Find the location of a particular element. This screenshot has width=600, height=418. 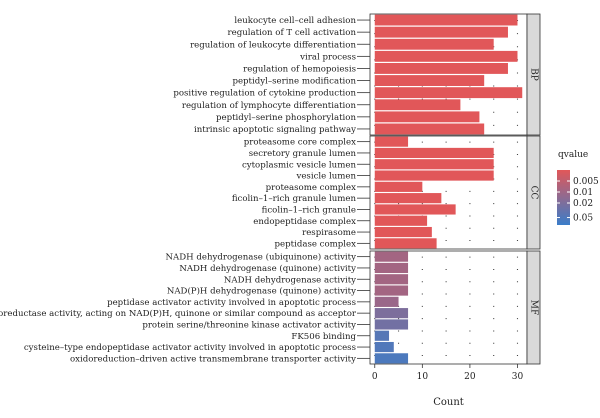

term-label: intrinsic apoptotic signaling pathway is located at coordinates (275, 130).